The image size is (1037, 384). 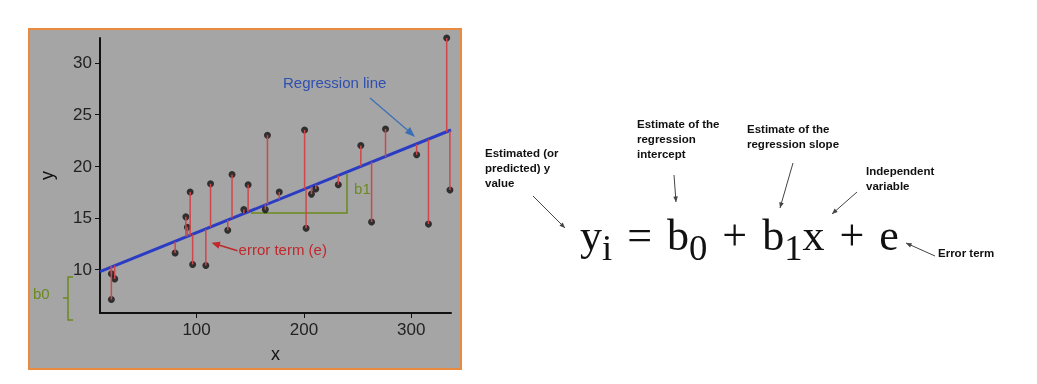 What do you see at coordinates (335, 82) in the screenshot?
I see `annotation: Regression line` at bounding box center [335, 82].